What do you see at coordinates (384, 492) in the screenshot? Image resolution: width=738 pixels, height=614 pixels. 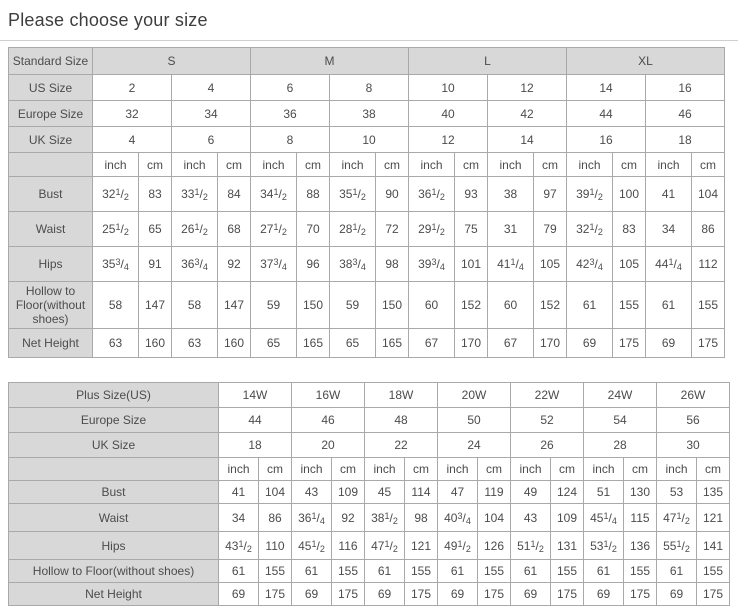 I see `measure-value-cell: 45` at bounding box center [384, 492].